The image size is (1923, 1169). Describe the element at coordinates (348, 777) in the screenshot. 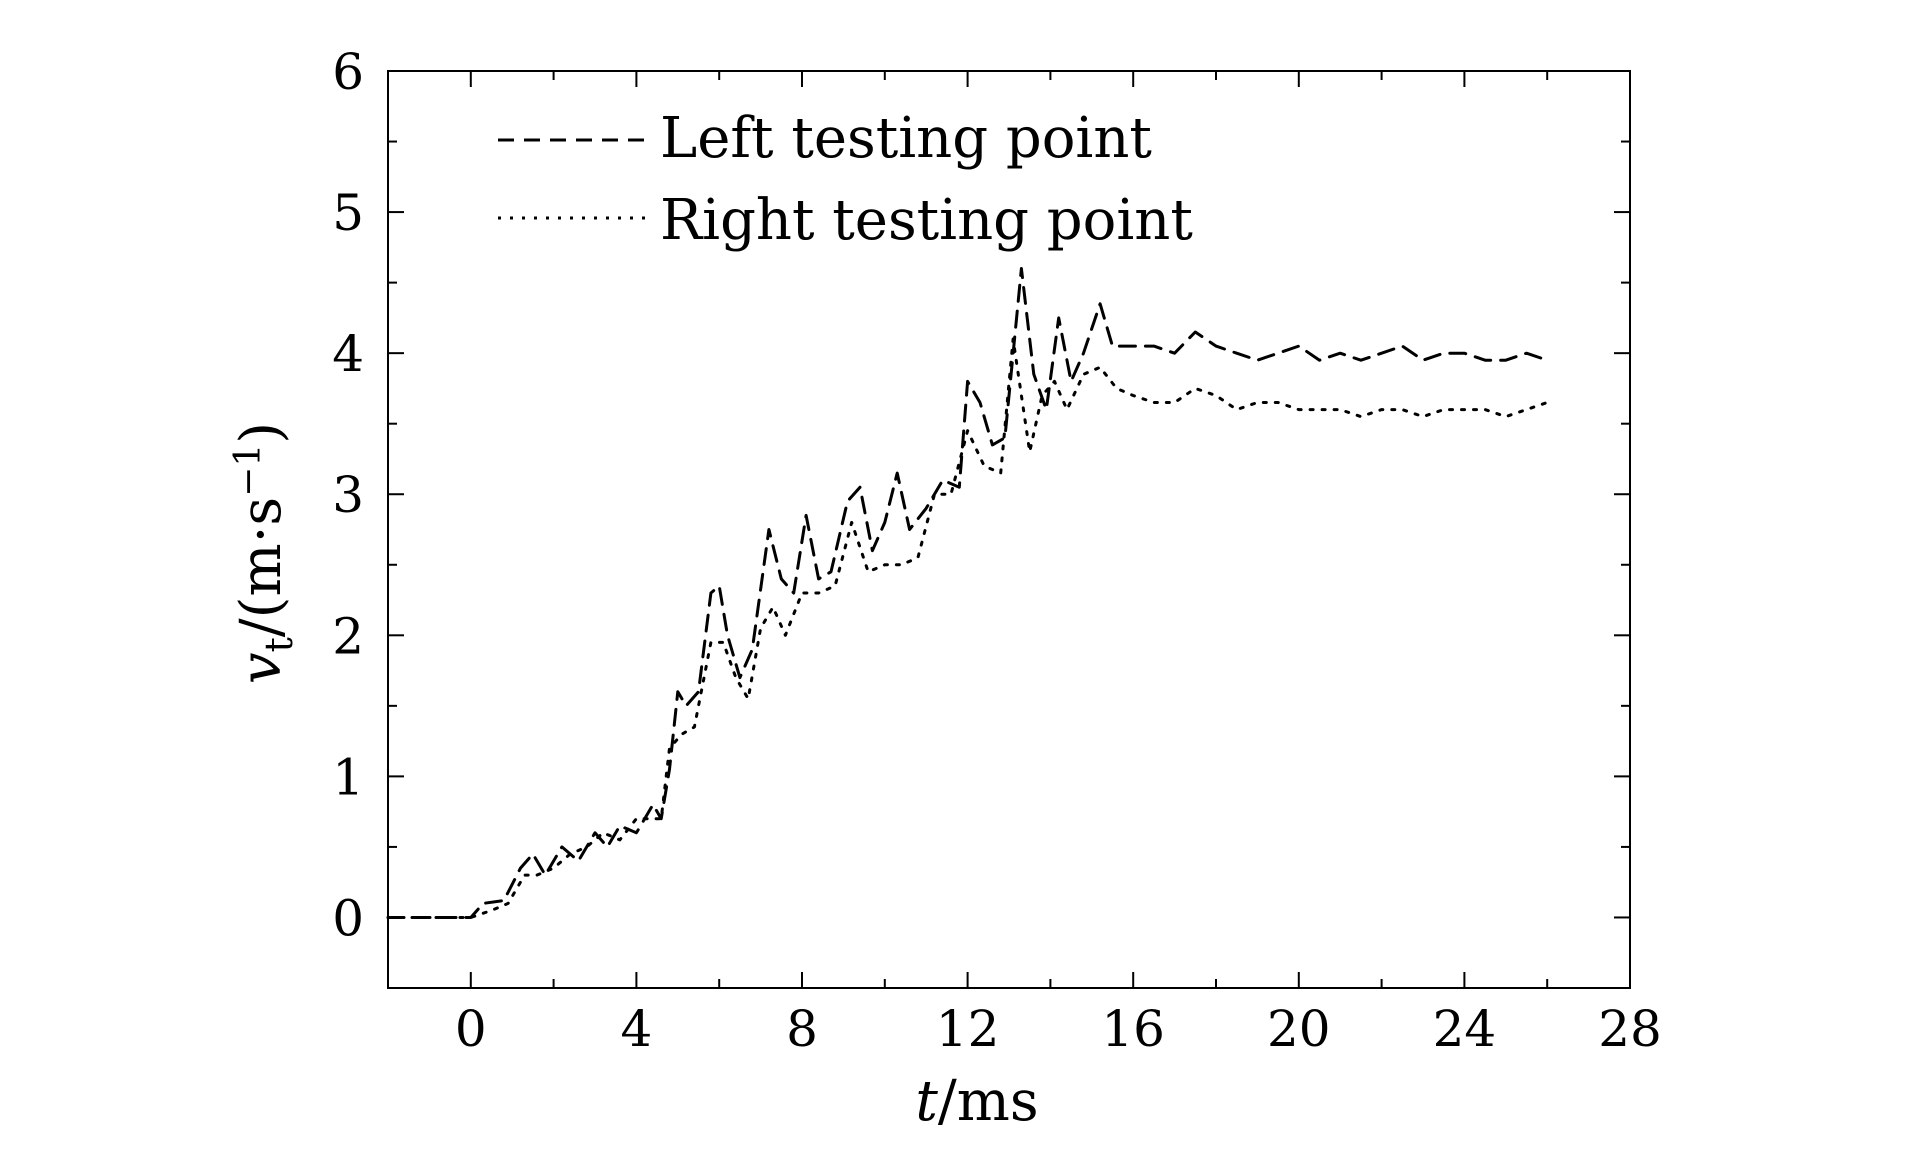

I see `y-tick-label: 1` at that location.